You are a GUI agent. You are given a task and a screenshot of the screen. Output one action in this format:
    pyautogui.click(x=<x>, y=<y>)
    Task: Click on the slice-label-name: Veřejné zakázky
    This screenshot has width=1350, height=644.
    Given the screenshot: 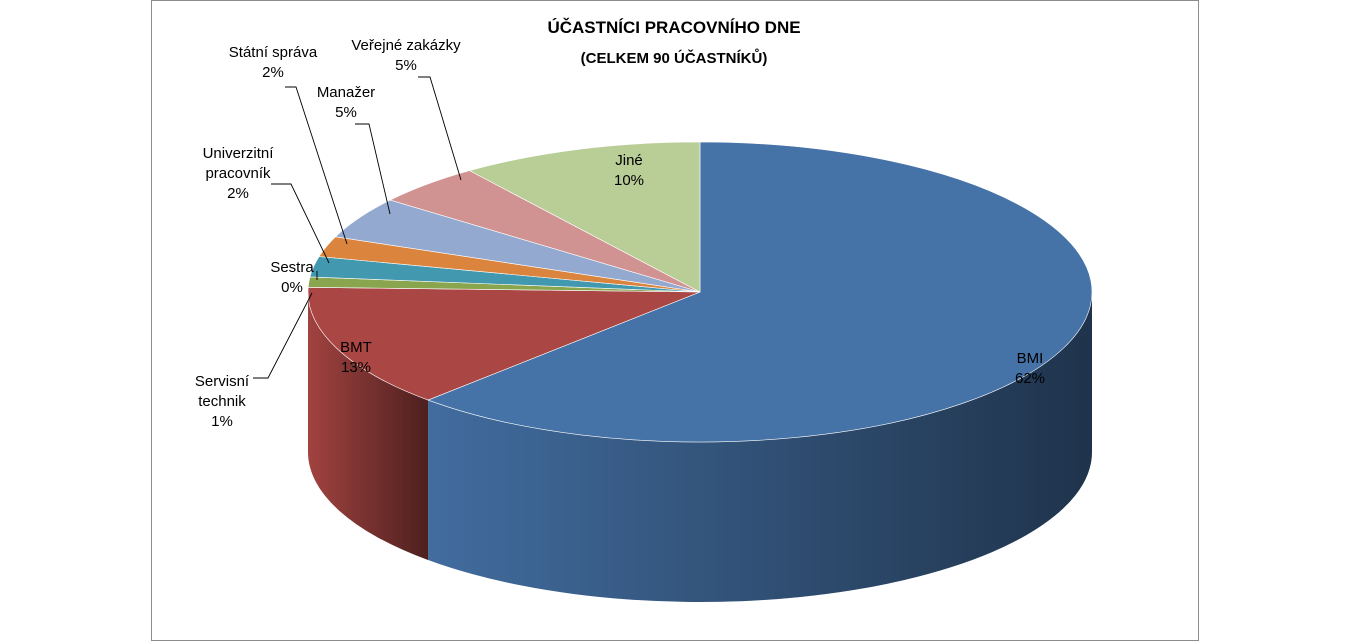 What is the action you would take?
    pyautogui.click(x=406, y=45)
    